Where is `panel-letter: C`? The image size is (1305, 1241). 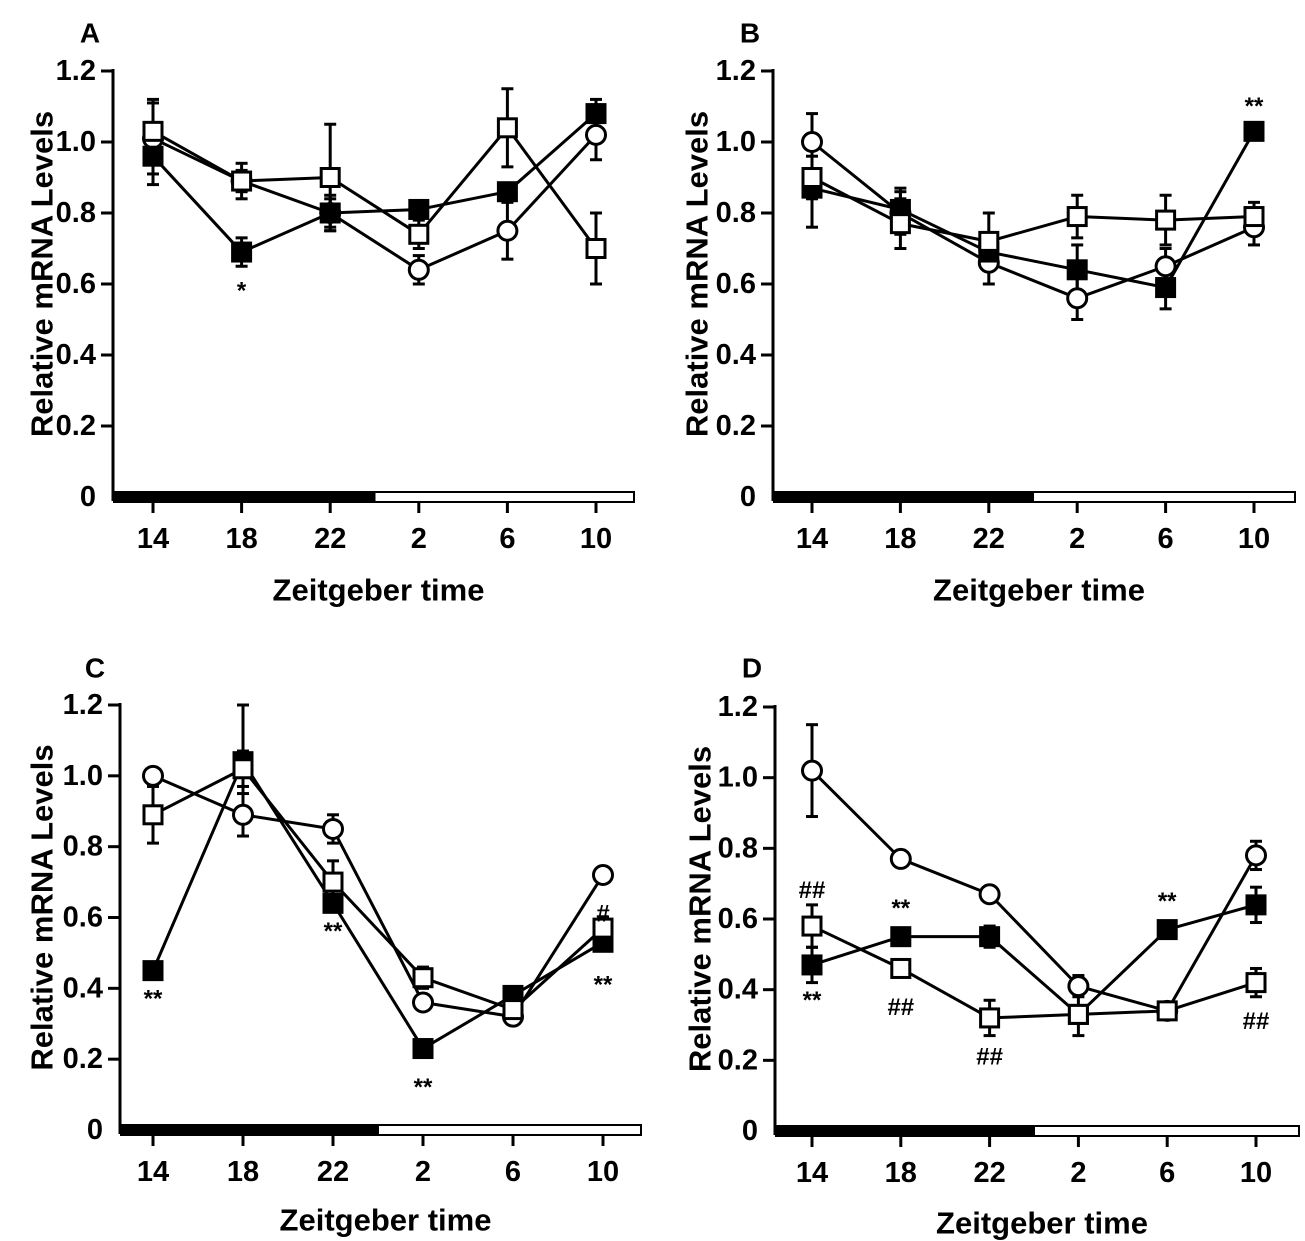 panel-letter: C is located at coordinates (95, 668).